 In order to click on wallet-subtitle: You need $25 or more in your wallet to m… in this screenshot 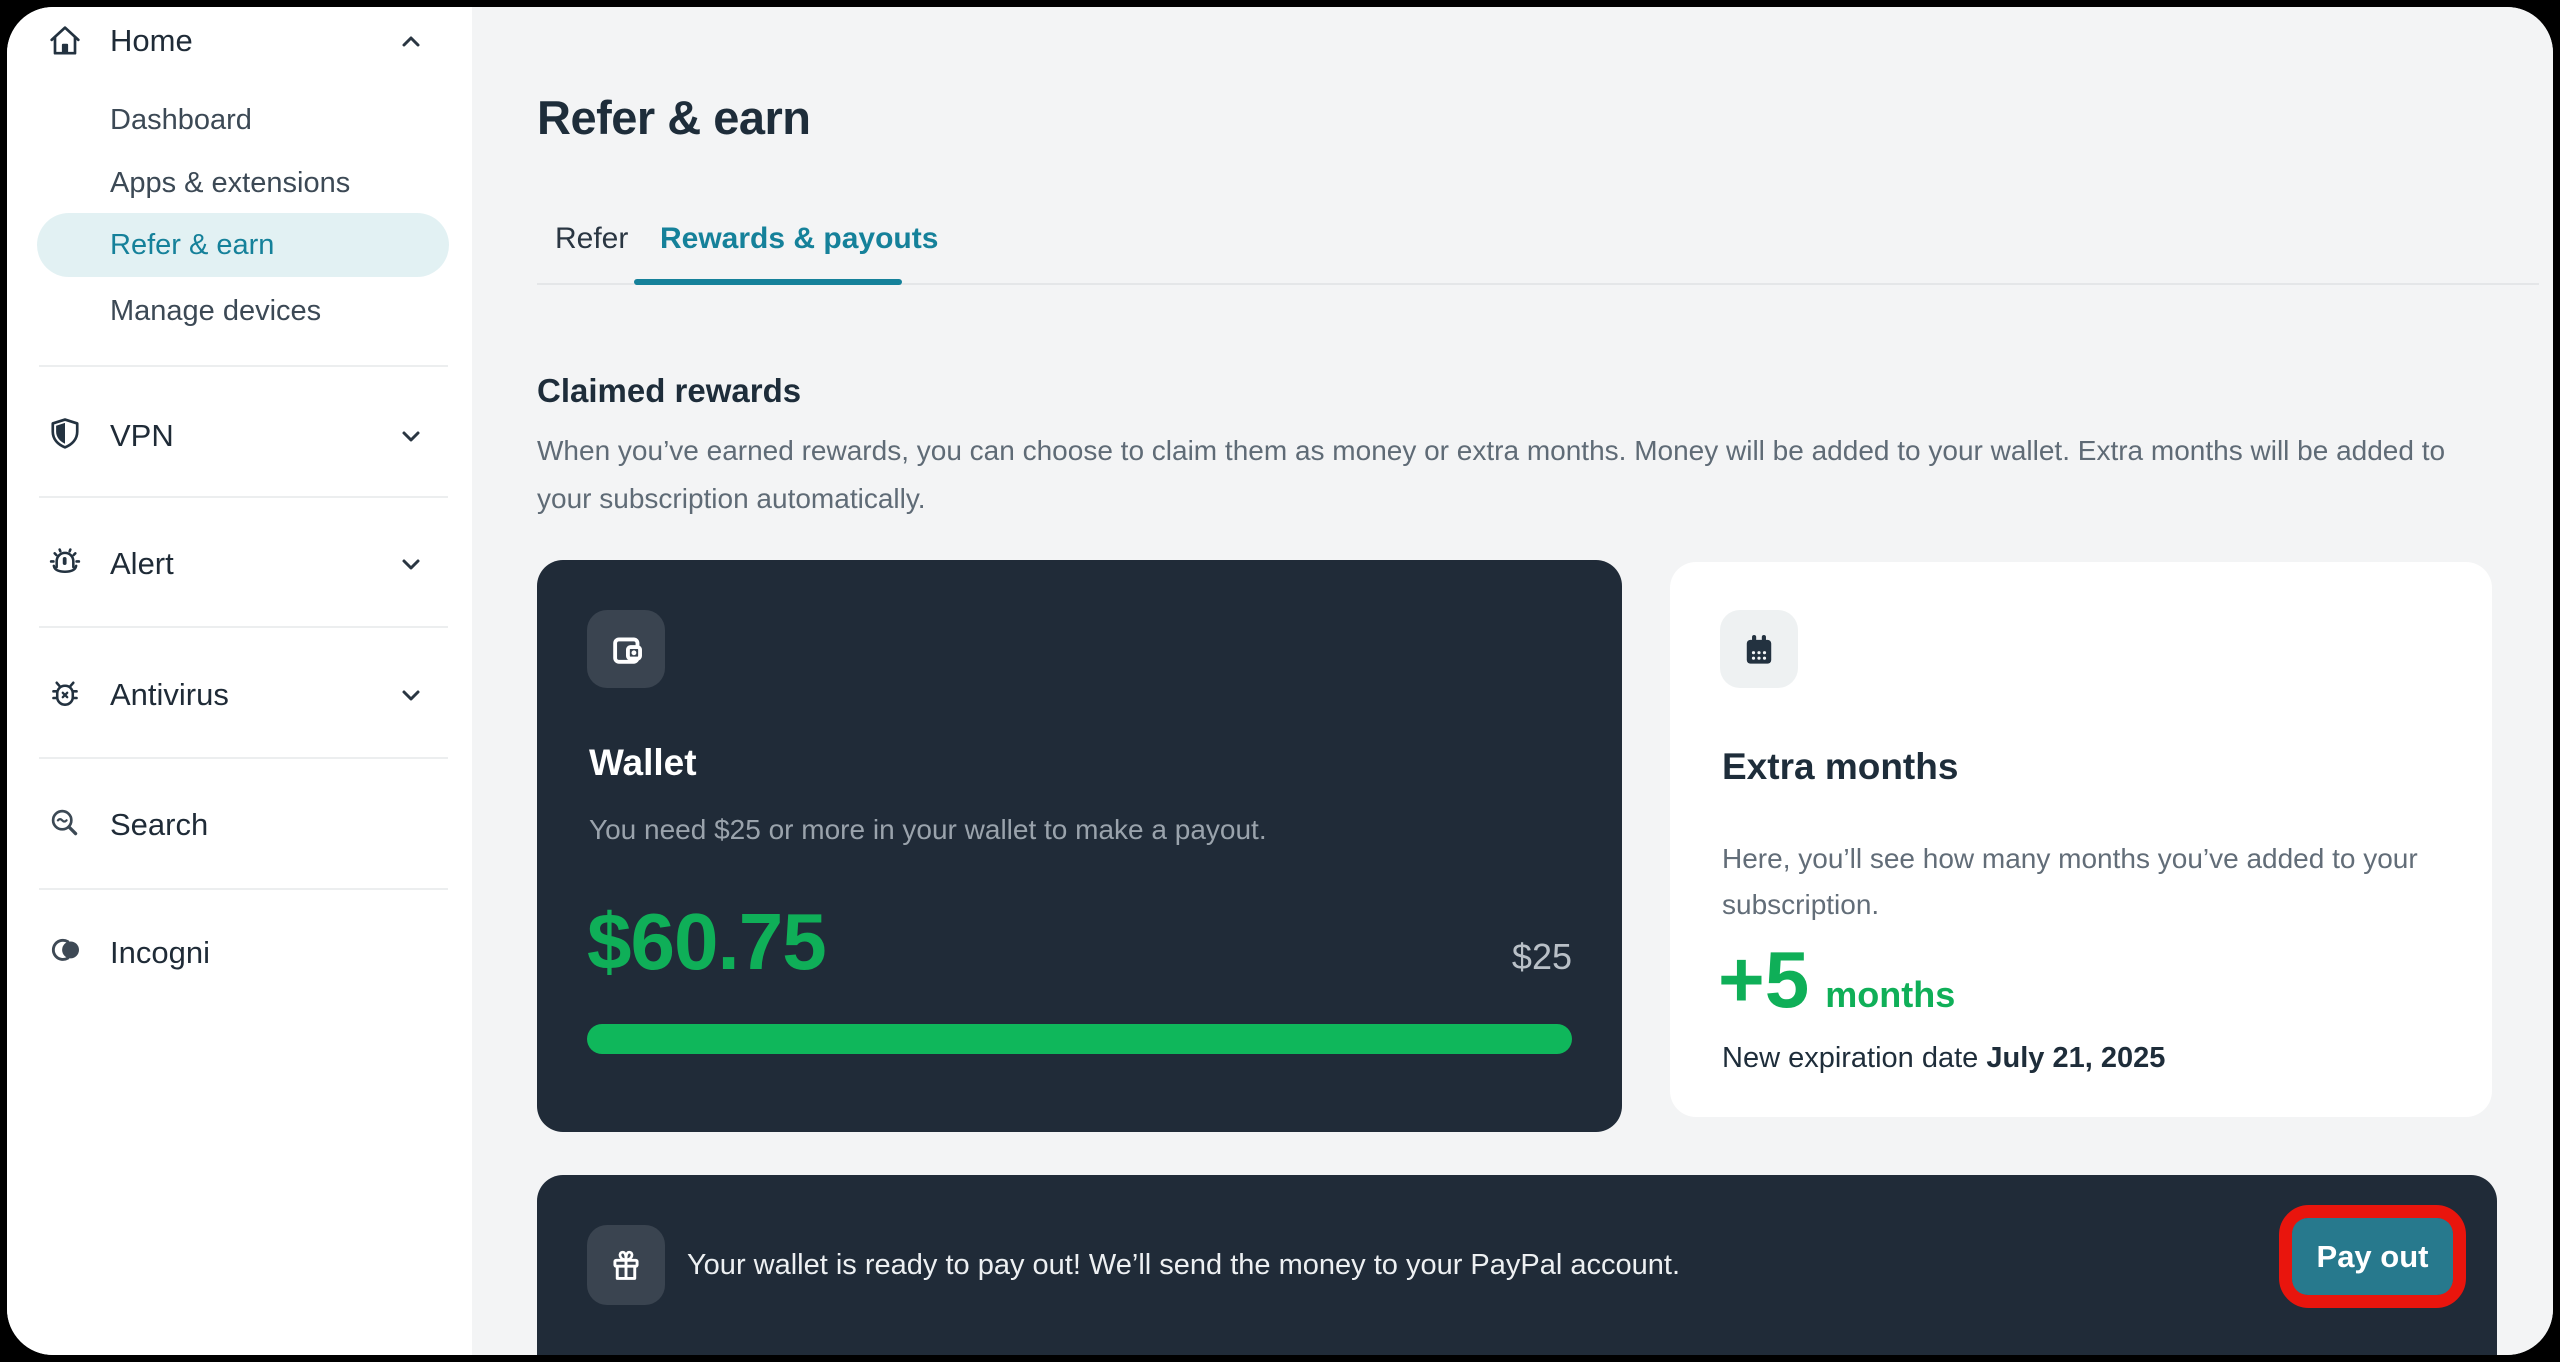, I will do `click(928, 829)`.